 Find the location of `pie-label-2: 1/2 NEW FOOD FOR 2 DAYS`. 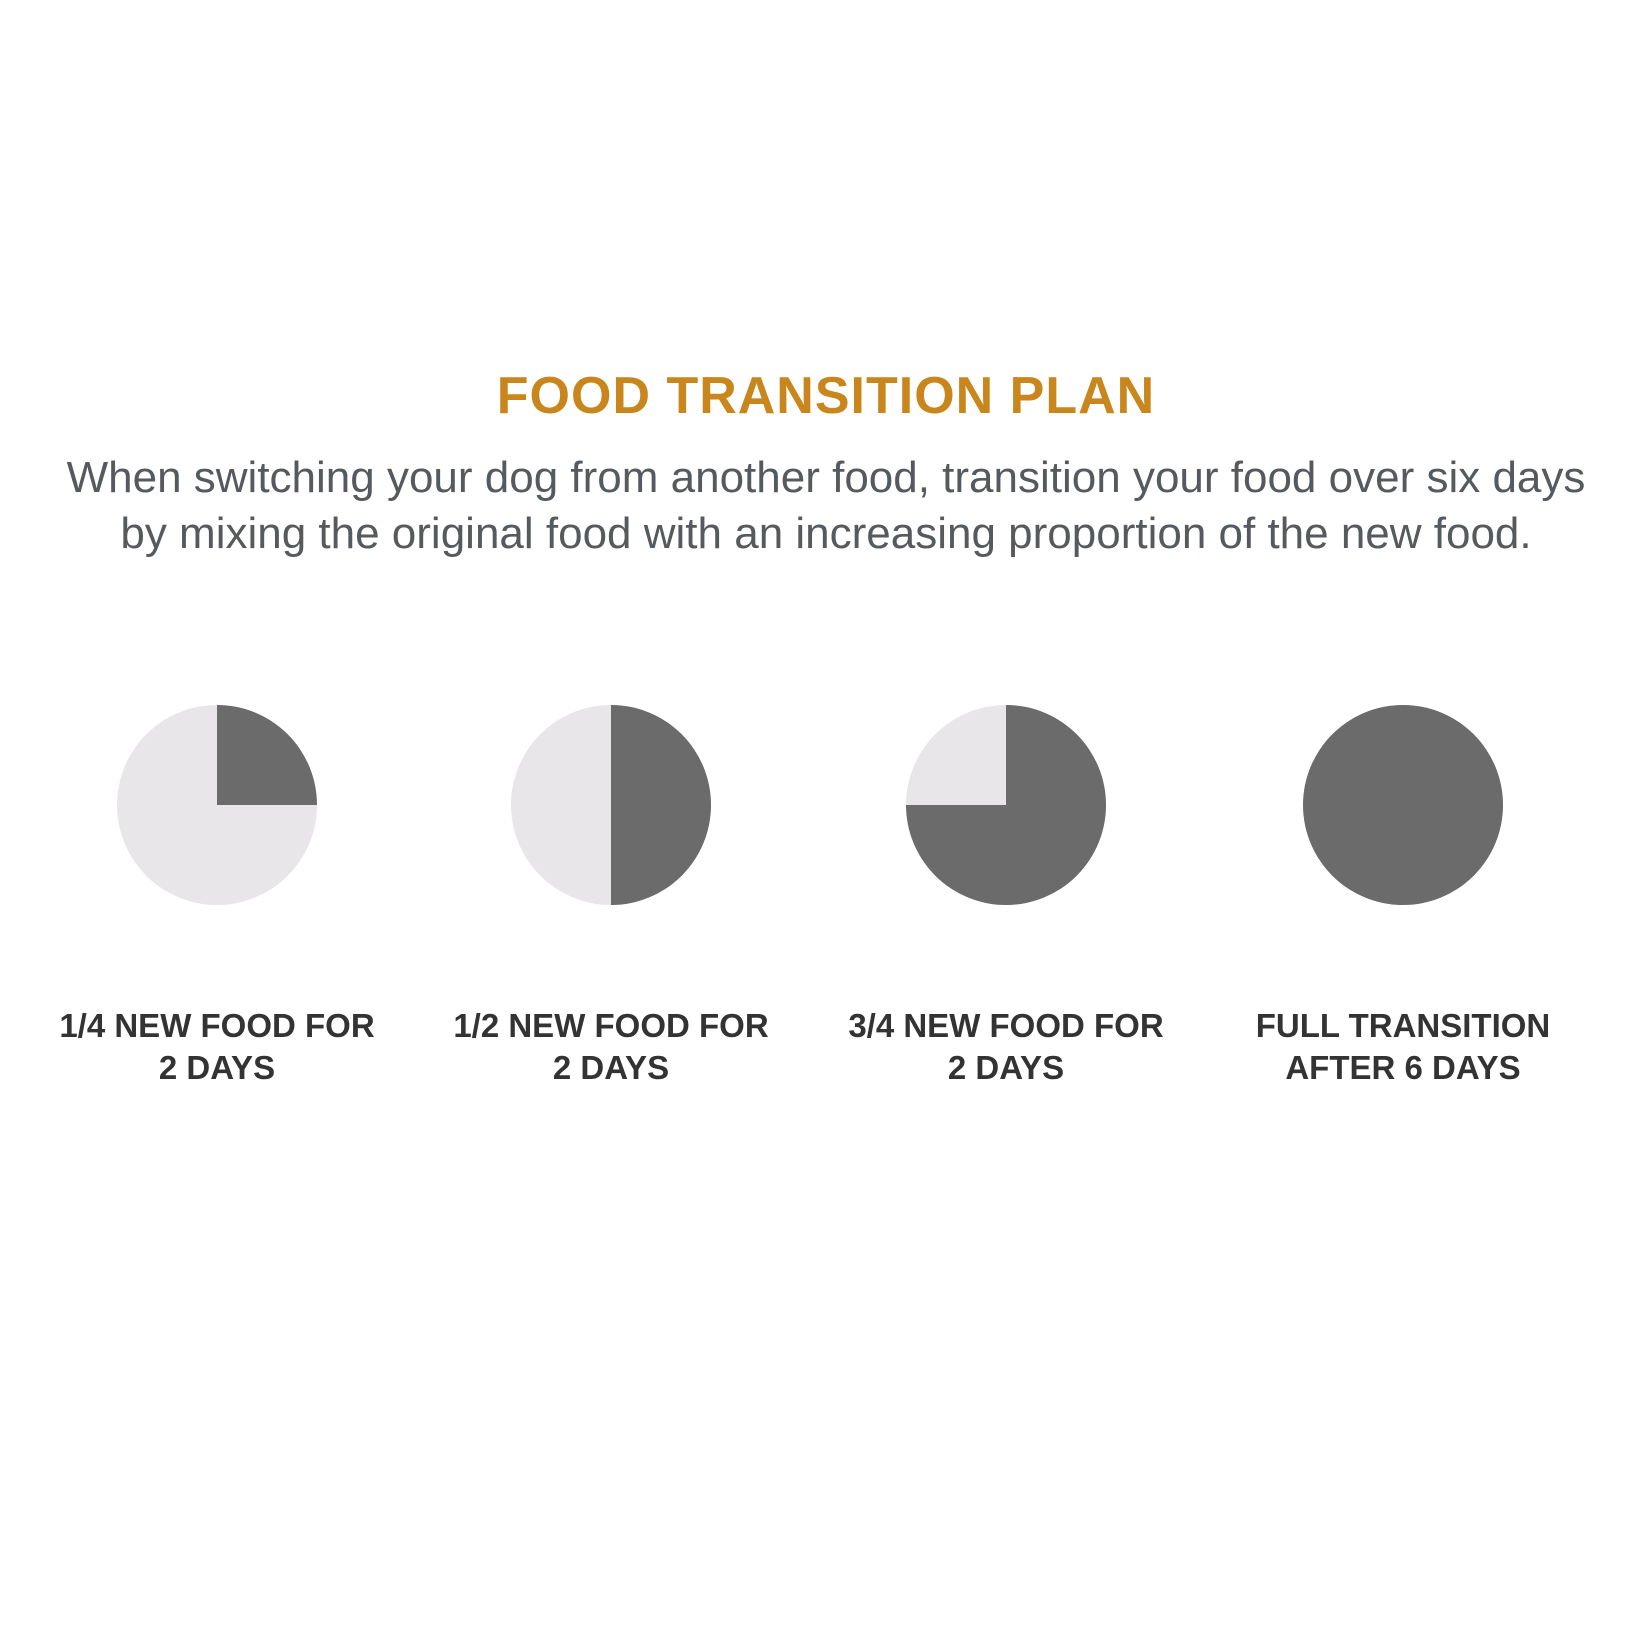

pie-label-2: 1/2 NEW FOOD FOR 2 DAYS is located at coordinates (611, 1046).